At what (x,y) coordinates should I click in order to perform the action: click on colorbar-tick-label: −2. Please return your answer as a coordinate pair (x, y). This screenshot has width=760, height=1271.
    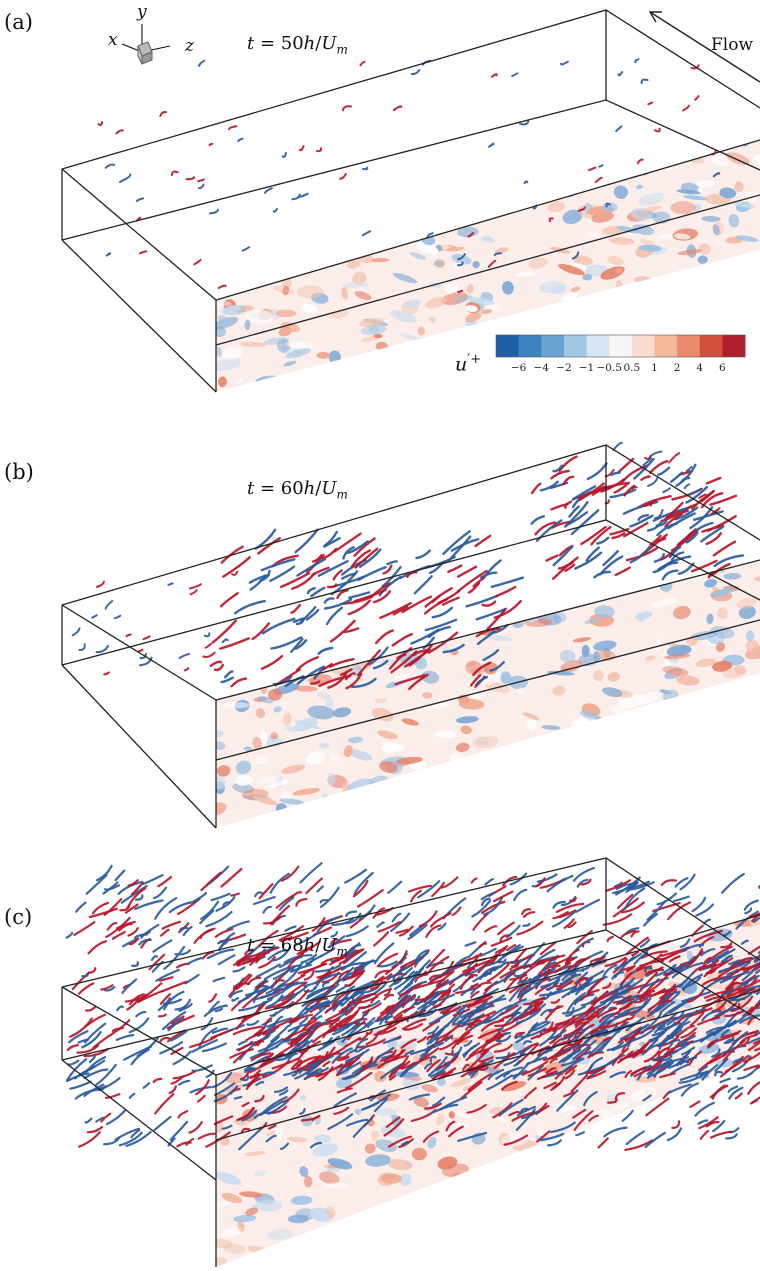
    Looking at the image, I should click on (563, 368).